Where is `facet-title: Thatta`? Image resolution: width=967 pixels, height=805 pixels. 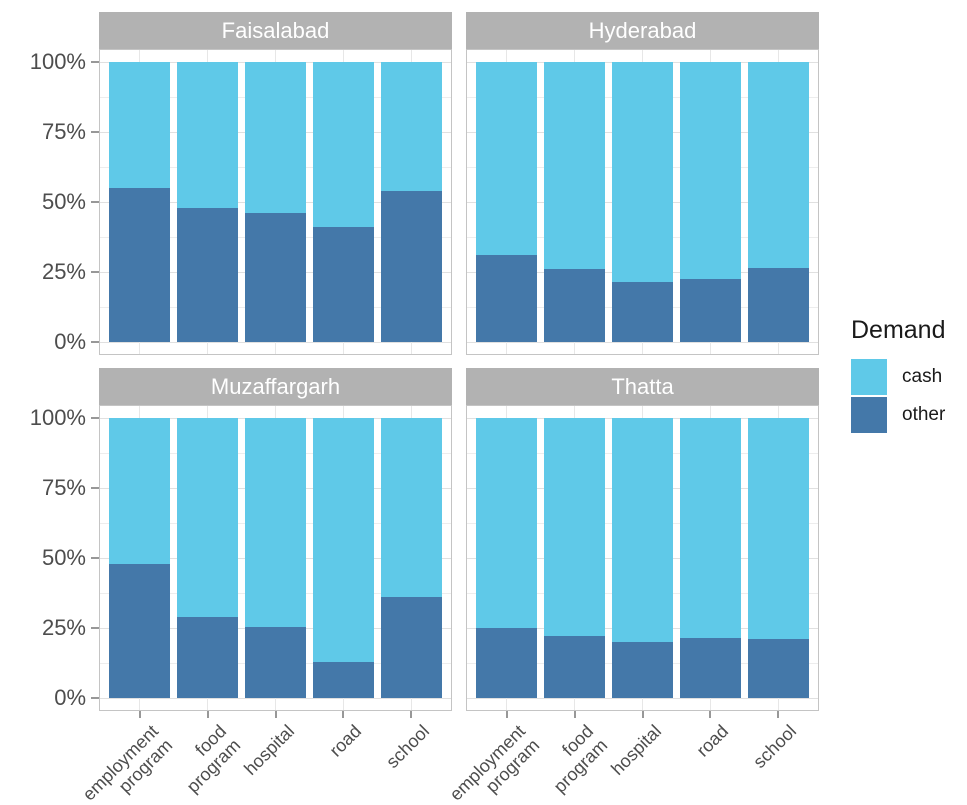
facet-title: Thatta is located at coordinates (642, 386).